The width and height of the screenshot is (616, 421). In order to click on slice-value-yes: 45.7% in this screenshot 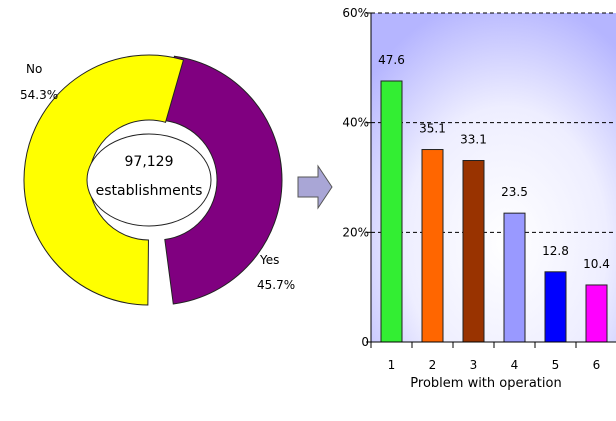, I will do `click(276, 285)`.